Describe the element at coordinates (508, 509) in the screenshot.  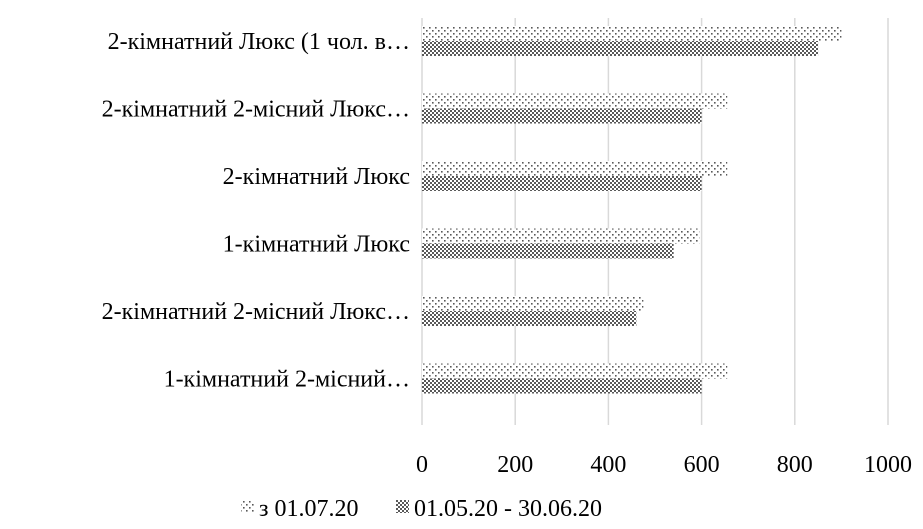
I see `legend-label-2: 01.05.20 - 30.06.20` at that location.